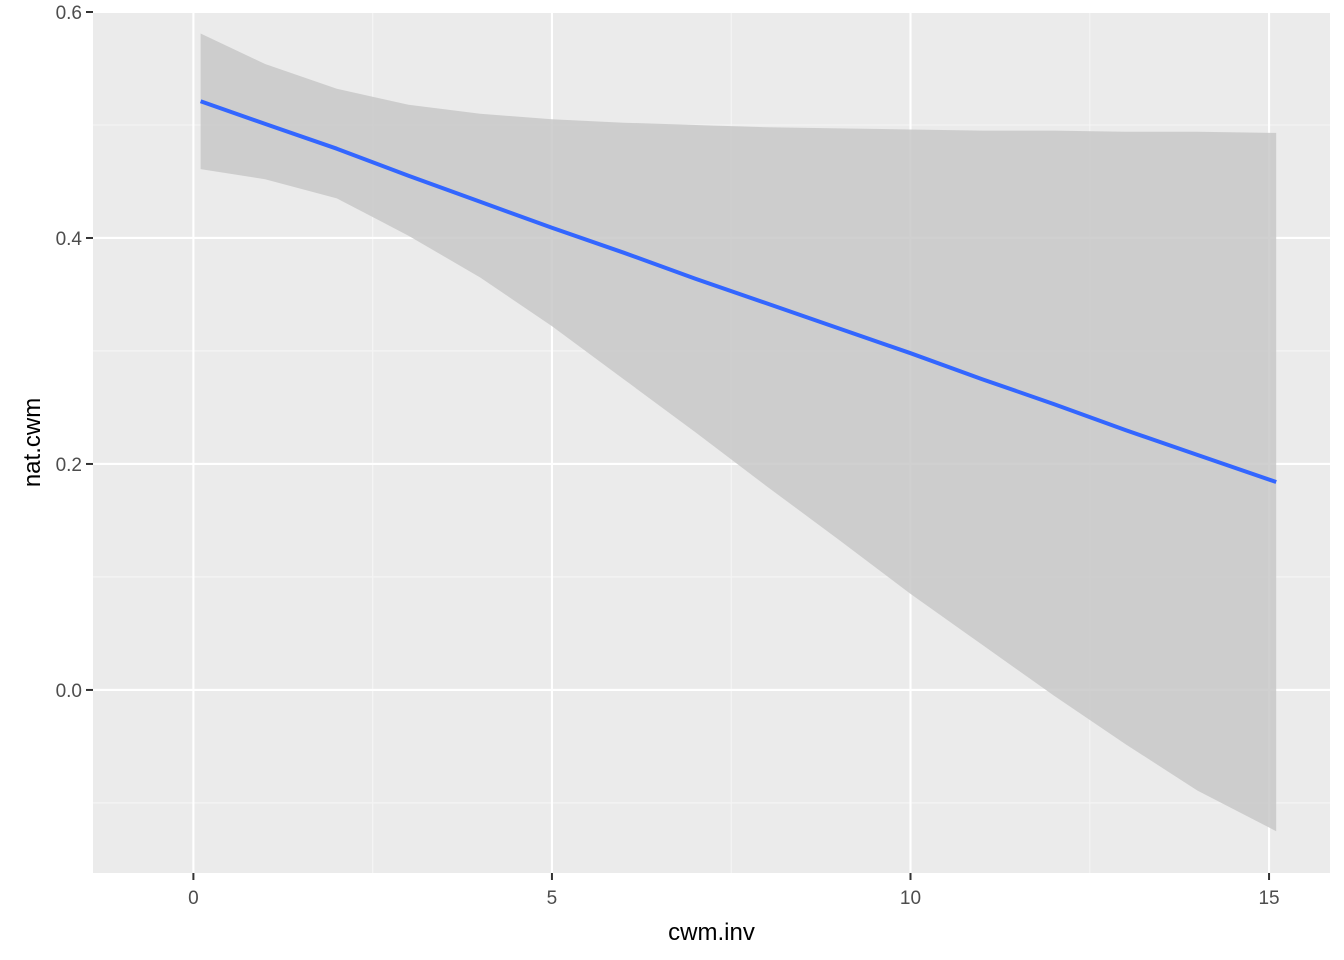  What do you see at coordinates (711, 932) in the screenshot?
I see `x-axis-title: cwm.inv` at bounding box center [711, 932].